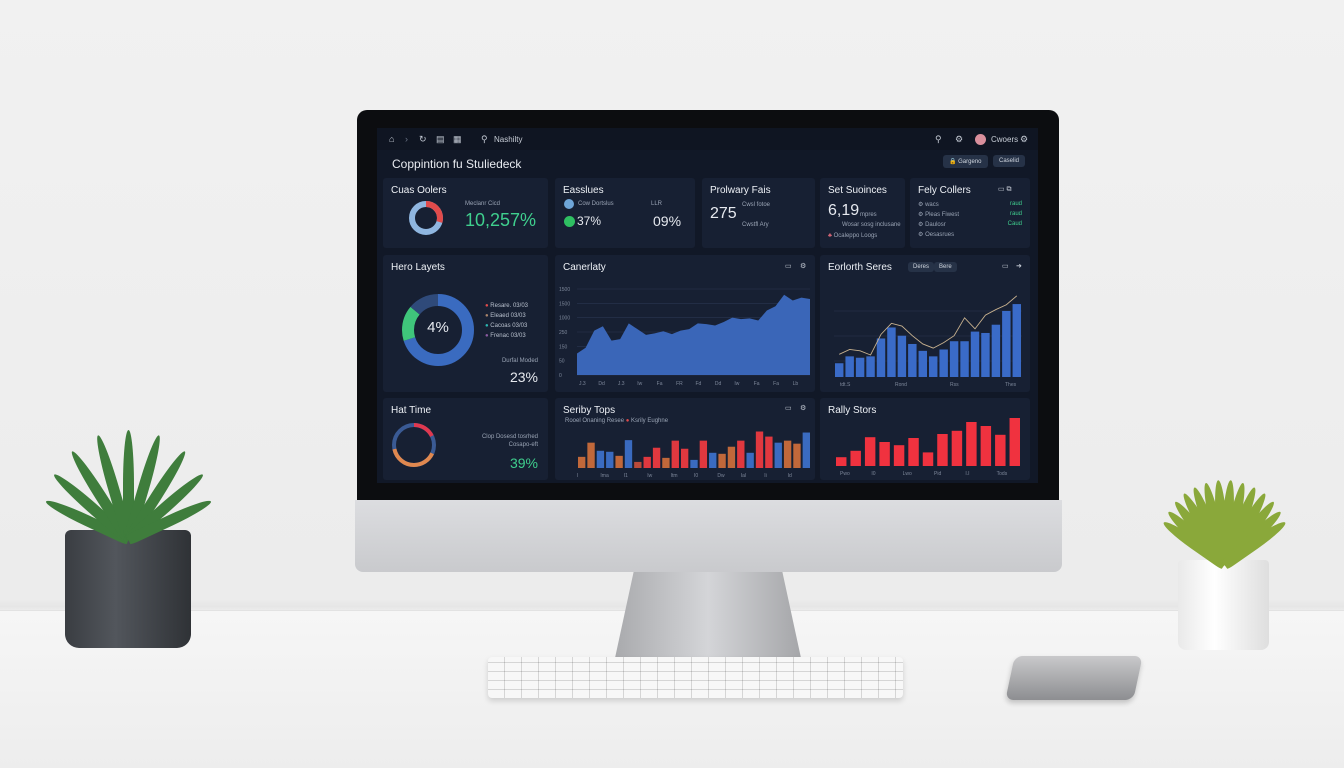 The width and height of the screenshot is (1344, 768). What do you see at coordinates (1019, 266) in the screenshot?
I see `share-icon: ➜` at bounding box center [1019, 266].